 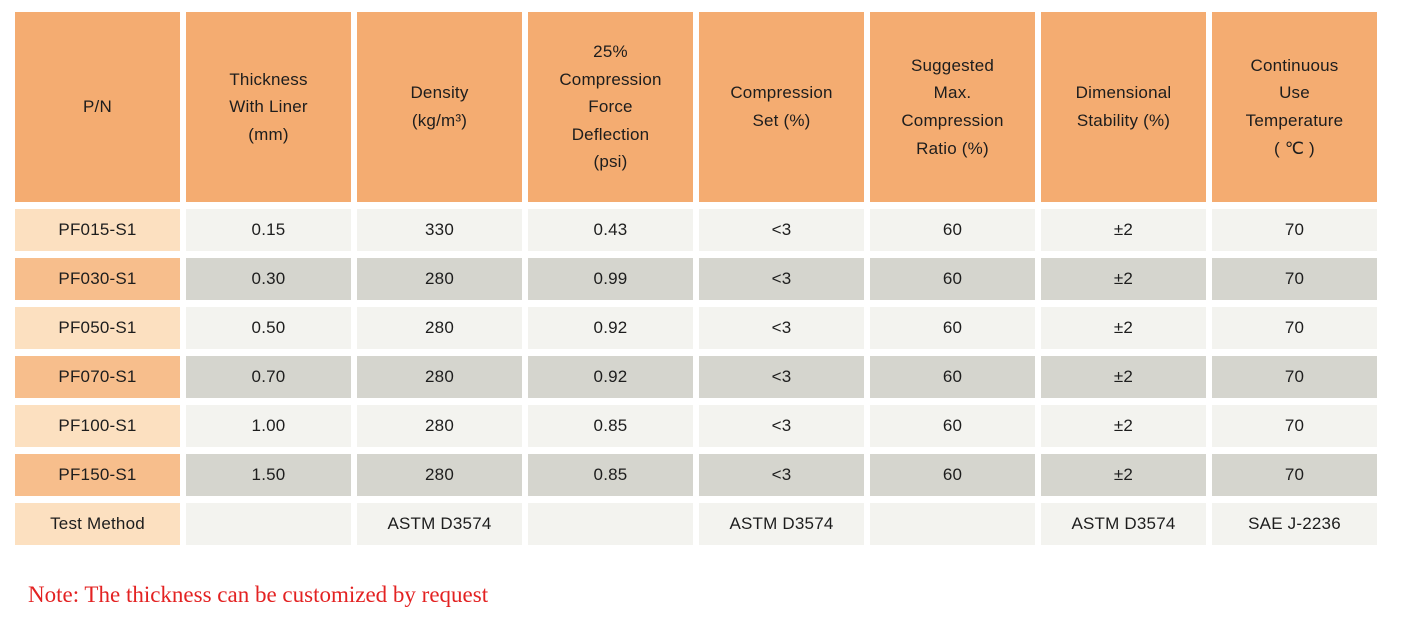 I want to click on table-cell: SAE J-2236, so click(x=1294, y=524).